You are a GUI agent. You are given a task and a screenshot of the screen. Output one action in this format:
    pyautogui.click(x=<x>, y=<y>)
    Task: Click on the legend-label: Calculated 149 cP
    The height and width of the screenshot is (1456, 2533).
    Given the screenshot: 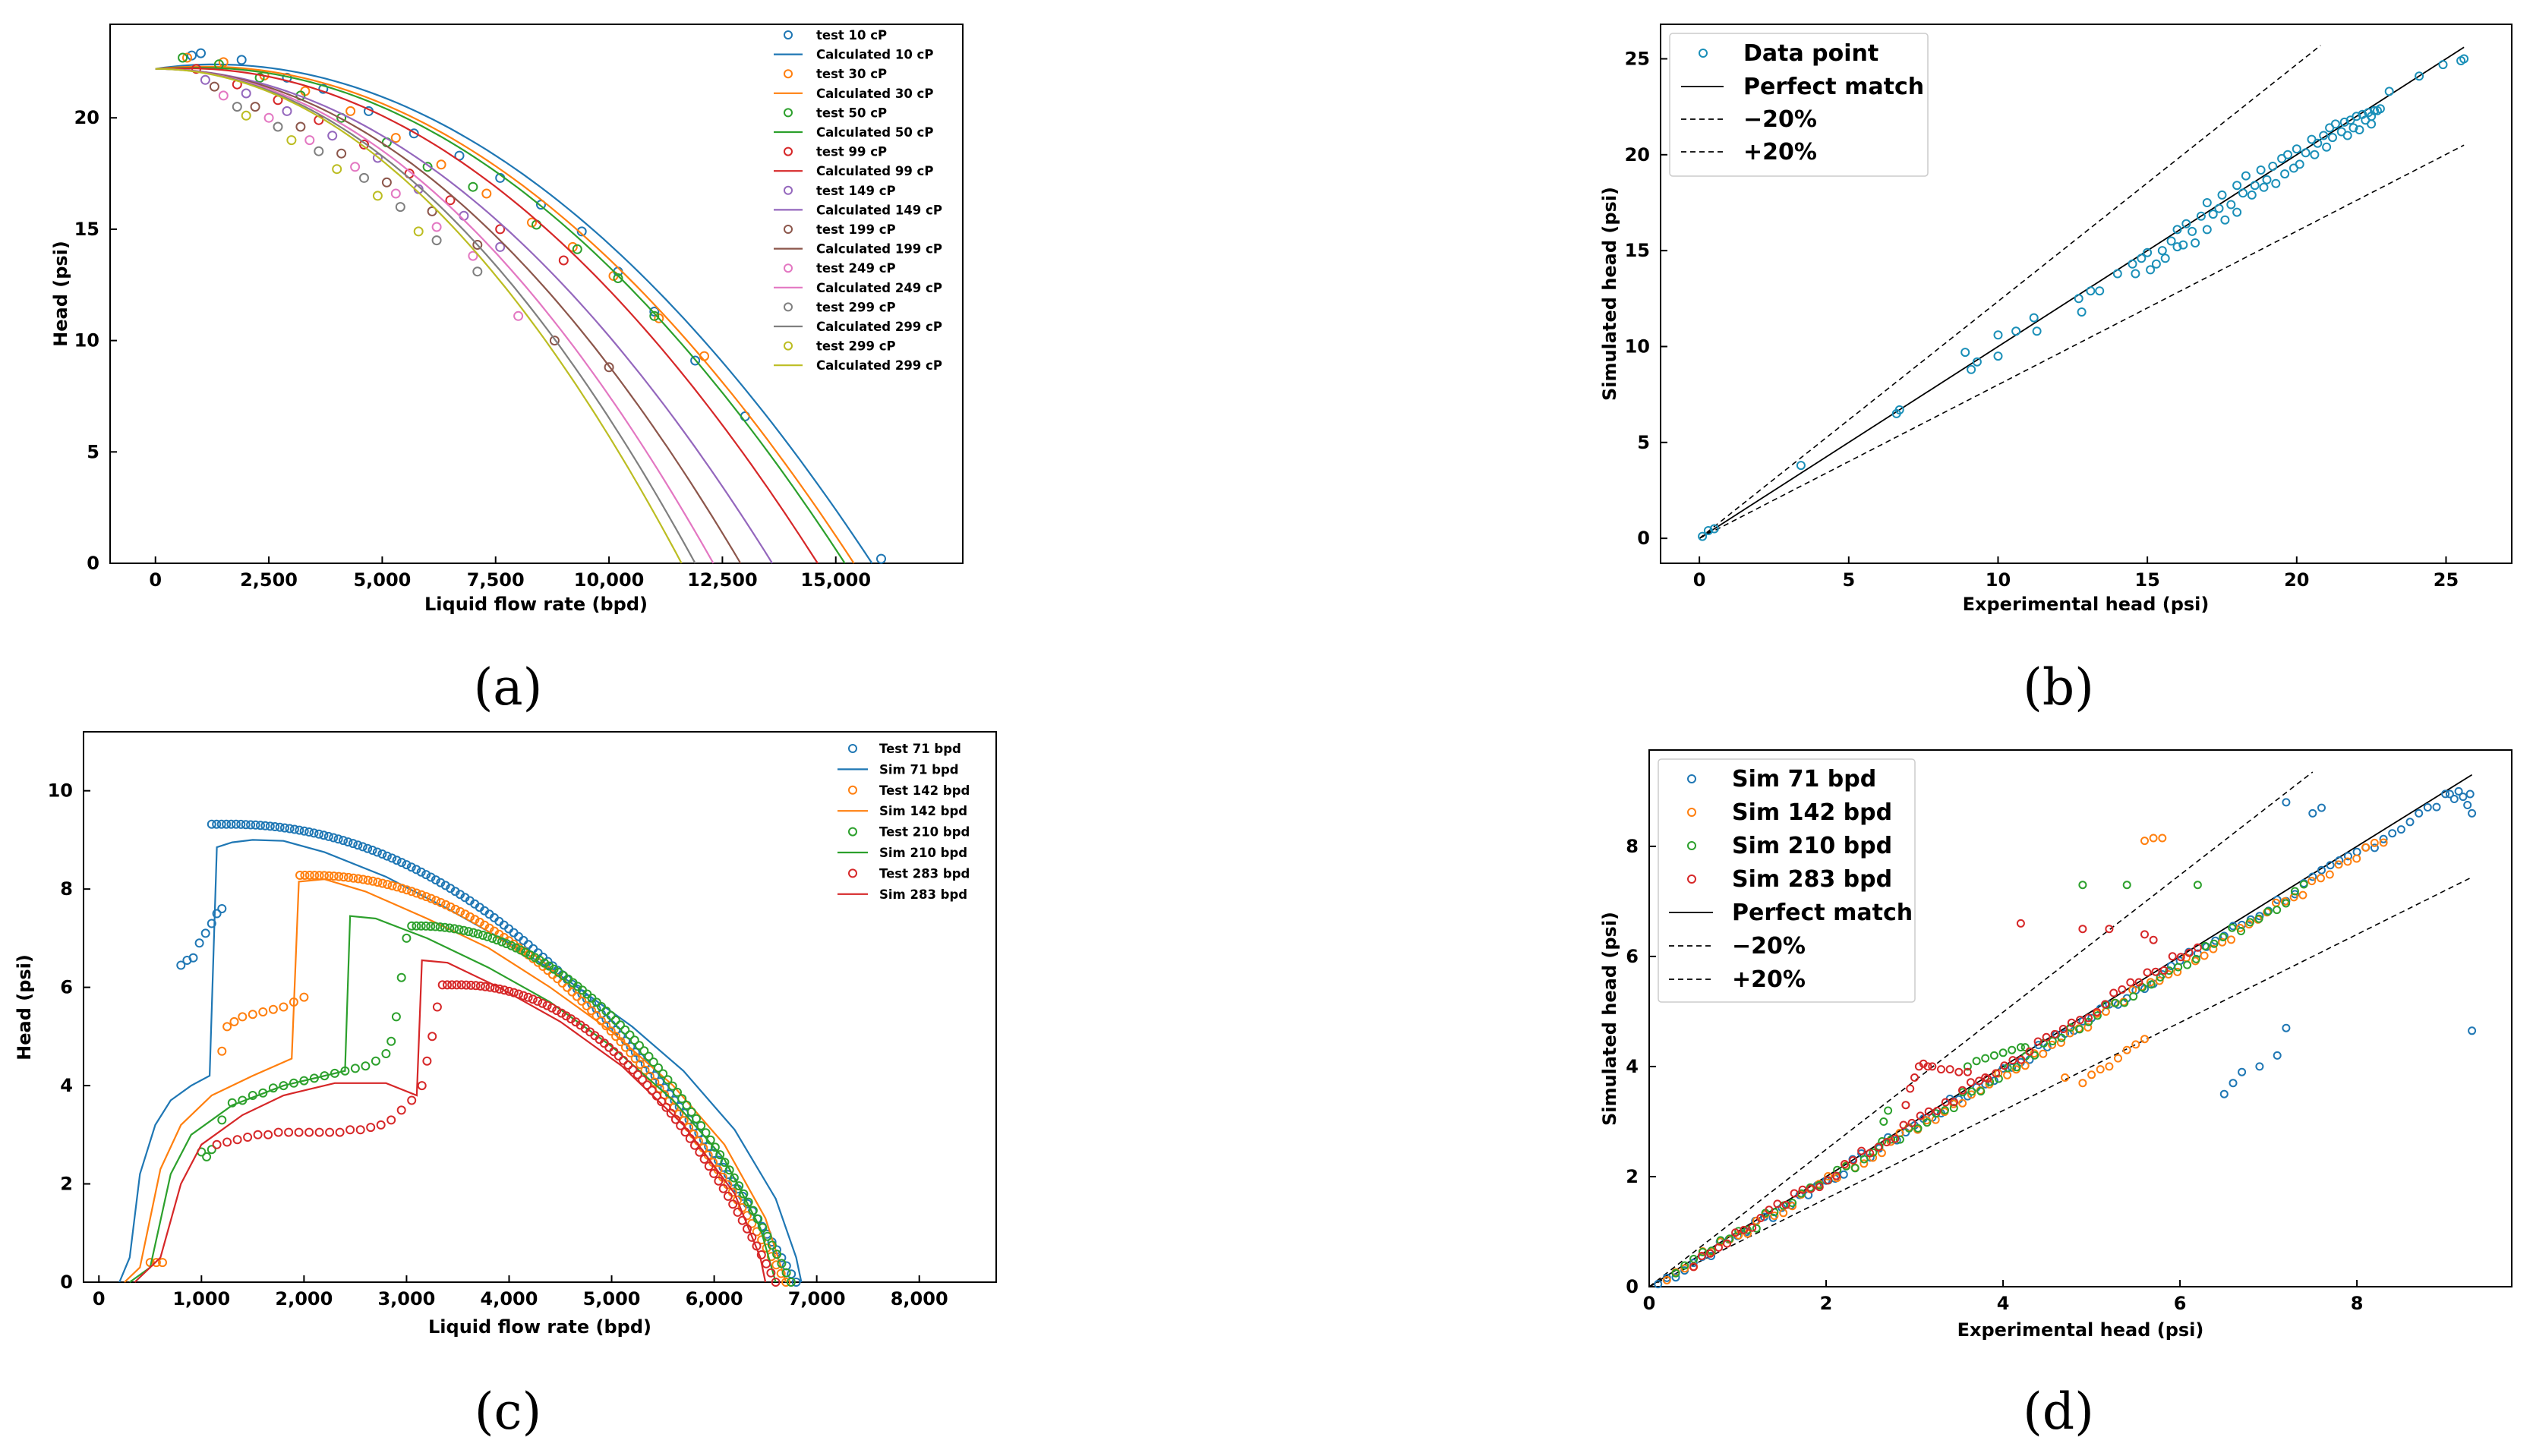 What is the action you would take?
    pyautogui.click(x=879, y=210)
    